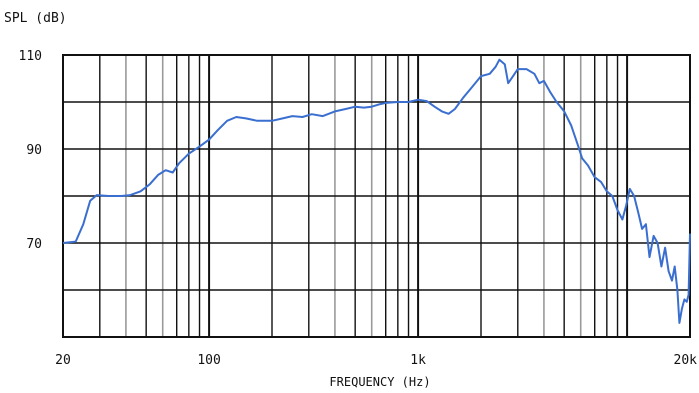 The height and width of the screenshot is (393, 699). I want to click on x-tick-label: 20, so click(63, 360).